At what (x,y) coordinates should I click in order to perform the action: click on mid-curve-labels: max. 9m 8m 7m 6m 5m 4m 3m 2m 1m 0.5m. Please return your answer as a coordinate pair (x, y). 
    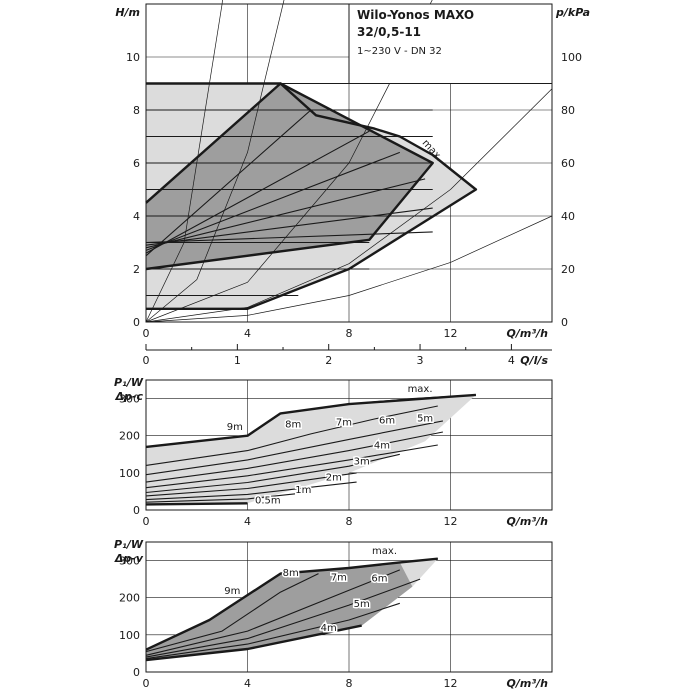
    Looking at the image, I should click on (329, 445).